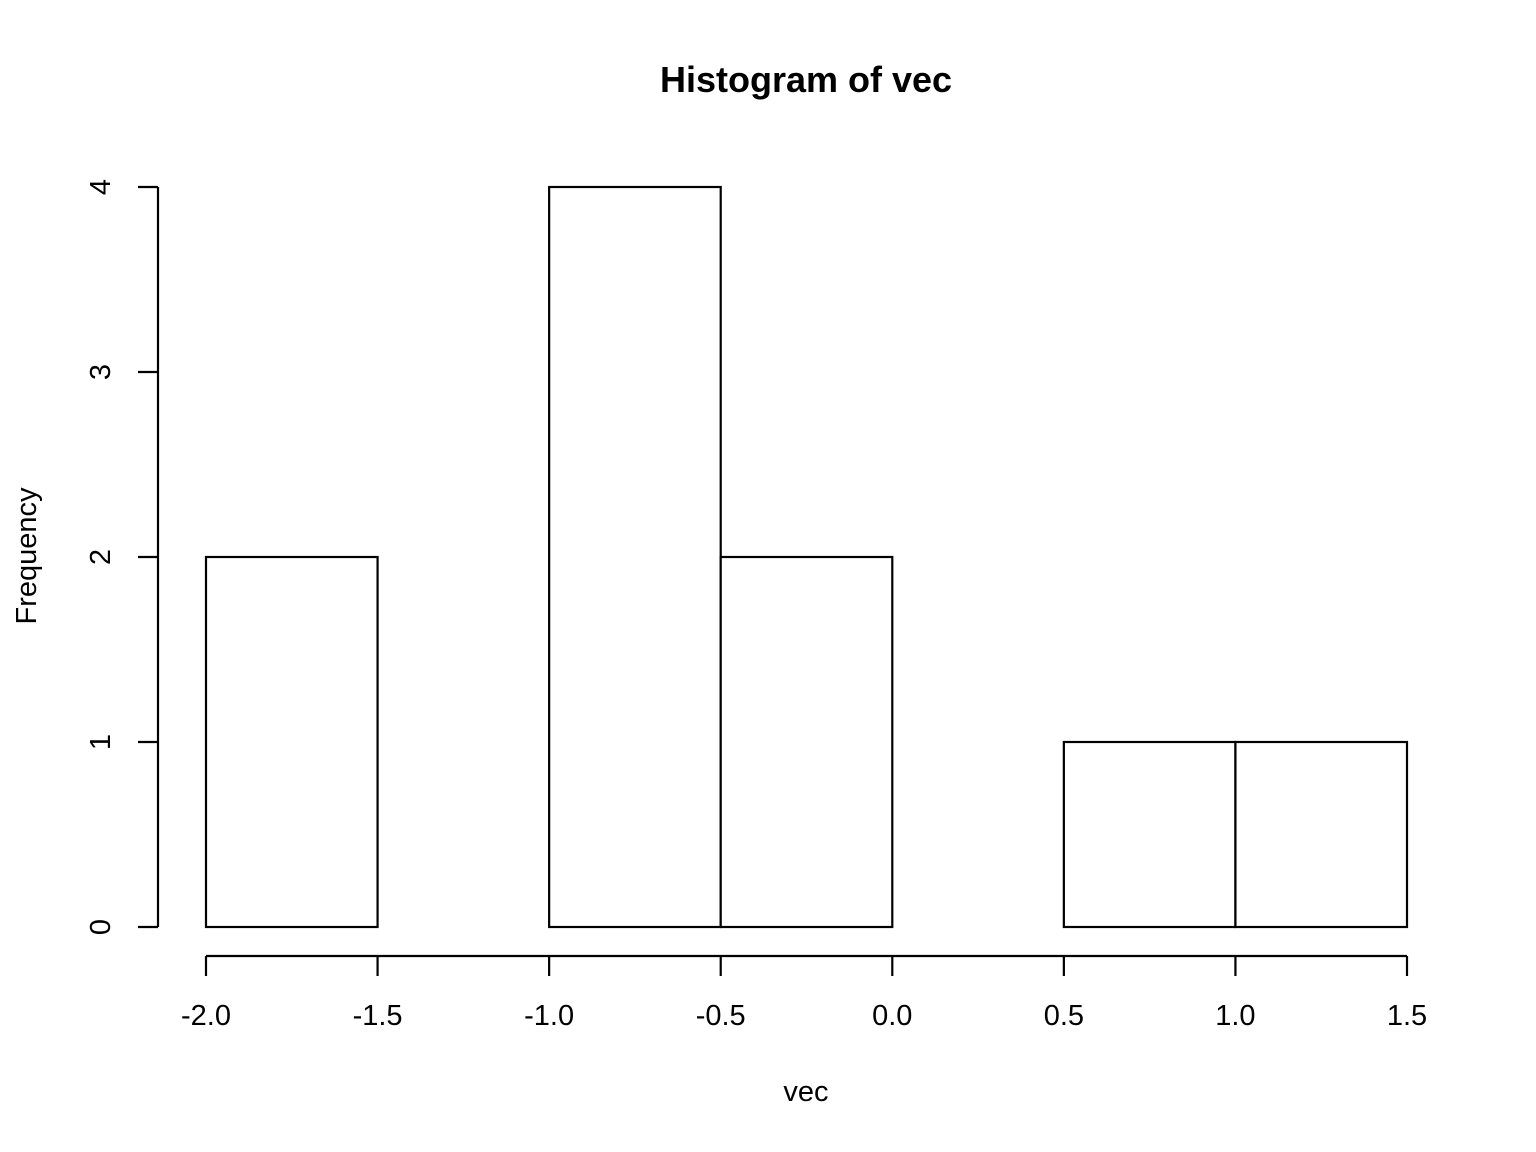  I want to click on chart-title: Histogram of vec, so click(806, 79).